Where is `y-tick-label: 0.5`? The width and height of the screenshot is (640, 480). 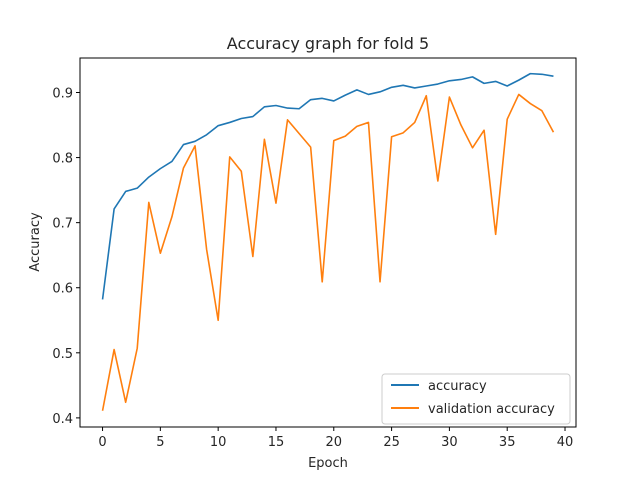 y-tick-label: 0.5 is located at coordinates (62, 354).